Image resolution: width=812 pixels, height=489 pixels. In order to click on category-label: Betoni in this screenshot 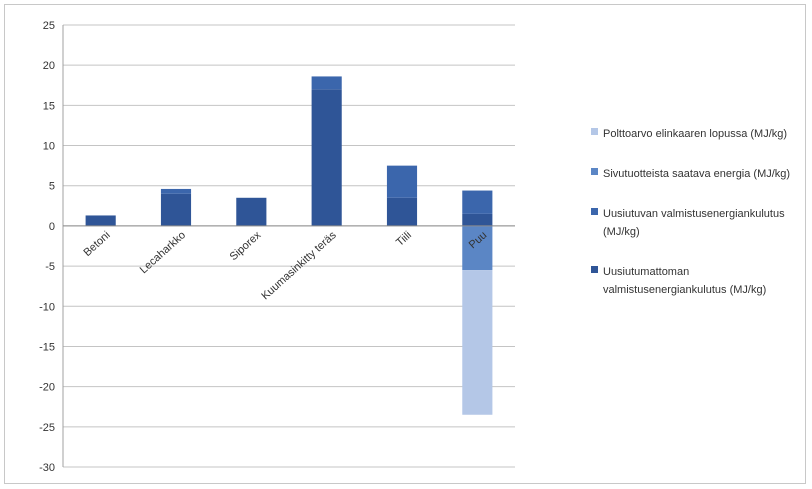, I will do `click(96, 244)`.